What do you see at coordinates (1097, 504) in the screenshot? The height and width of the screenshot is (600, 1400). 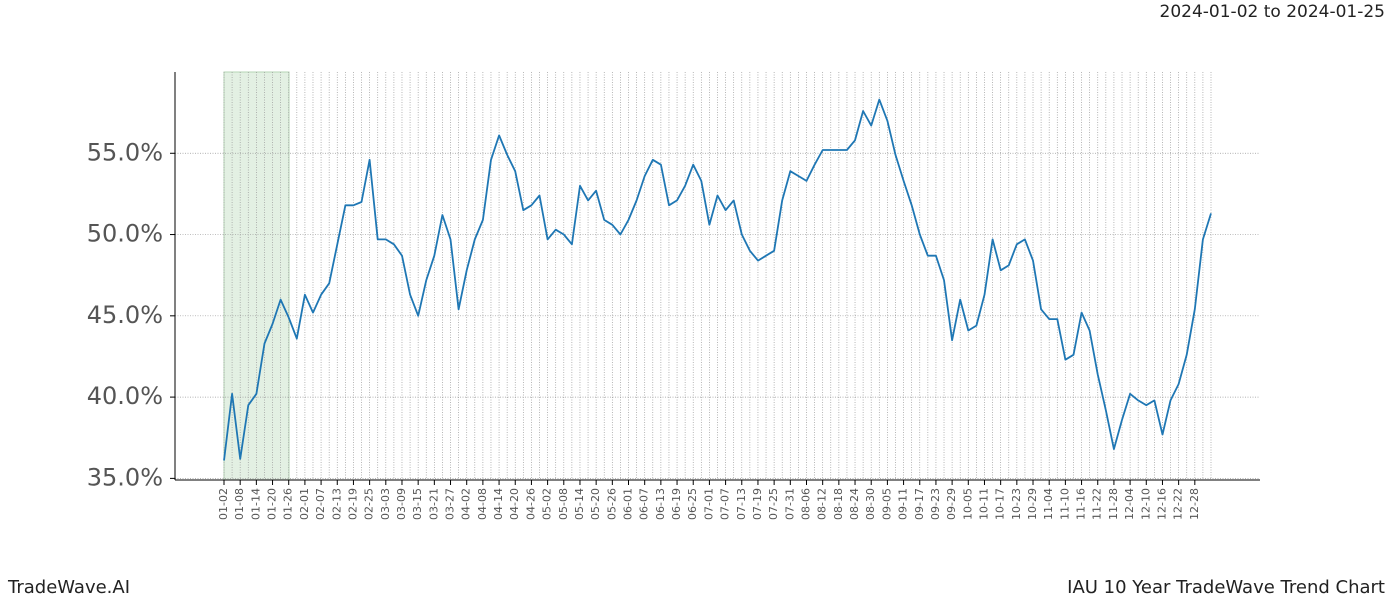 I see `x-tick-label: 11-22` at bounding box center [1097, 504].